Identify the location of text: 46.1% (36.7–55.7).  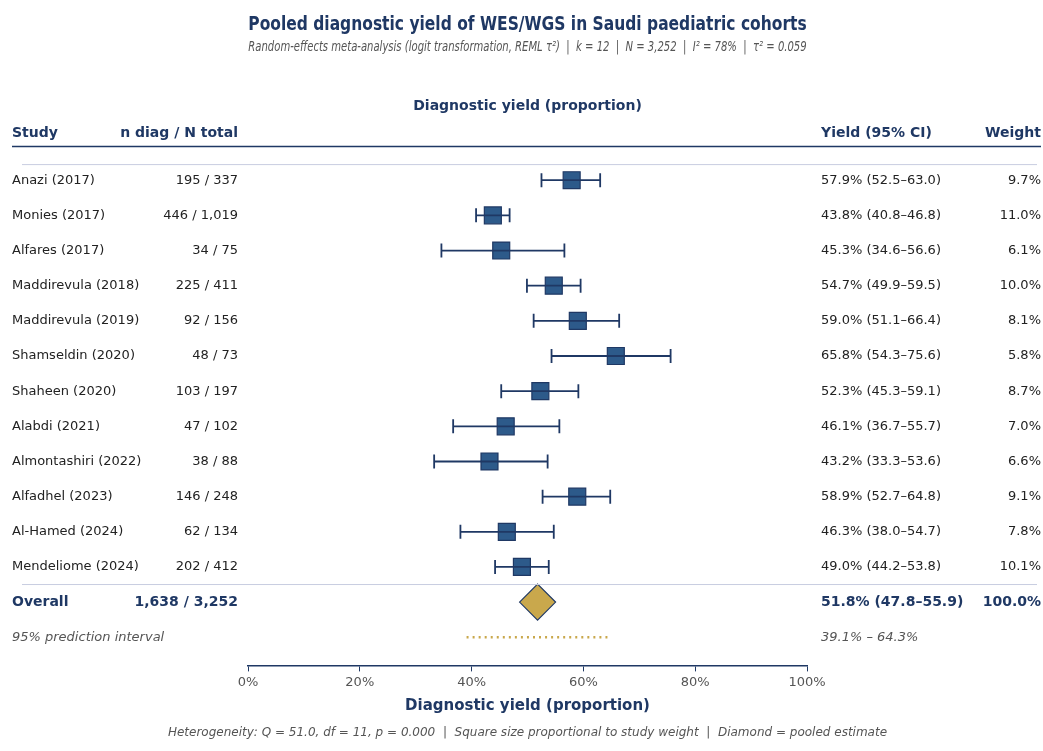
(881, 425).